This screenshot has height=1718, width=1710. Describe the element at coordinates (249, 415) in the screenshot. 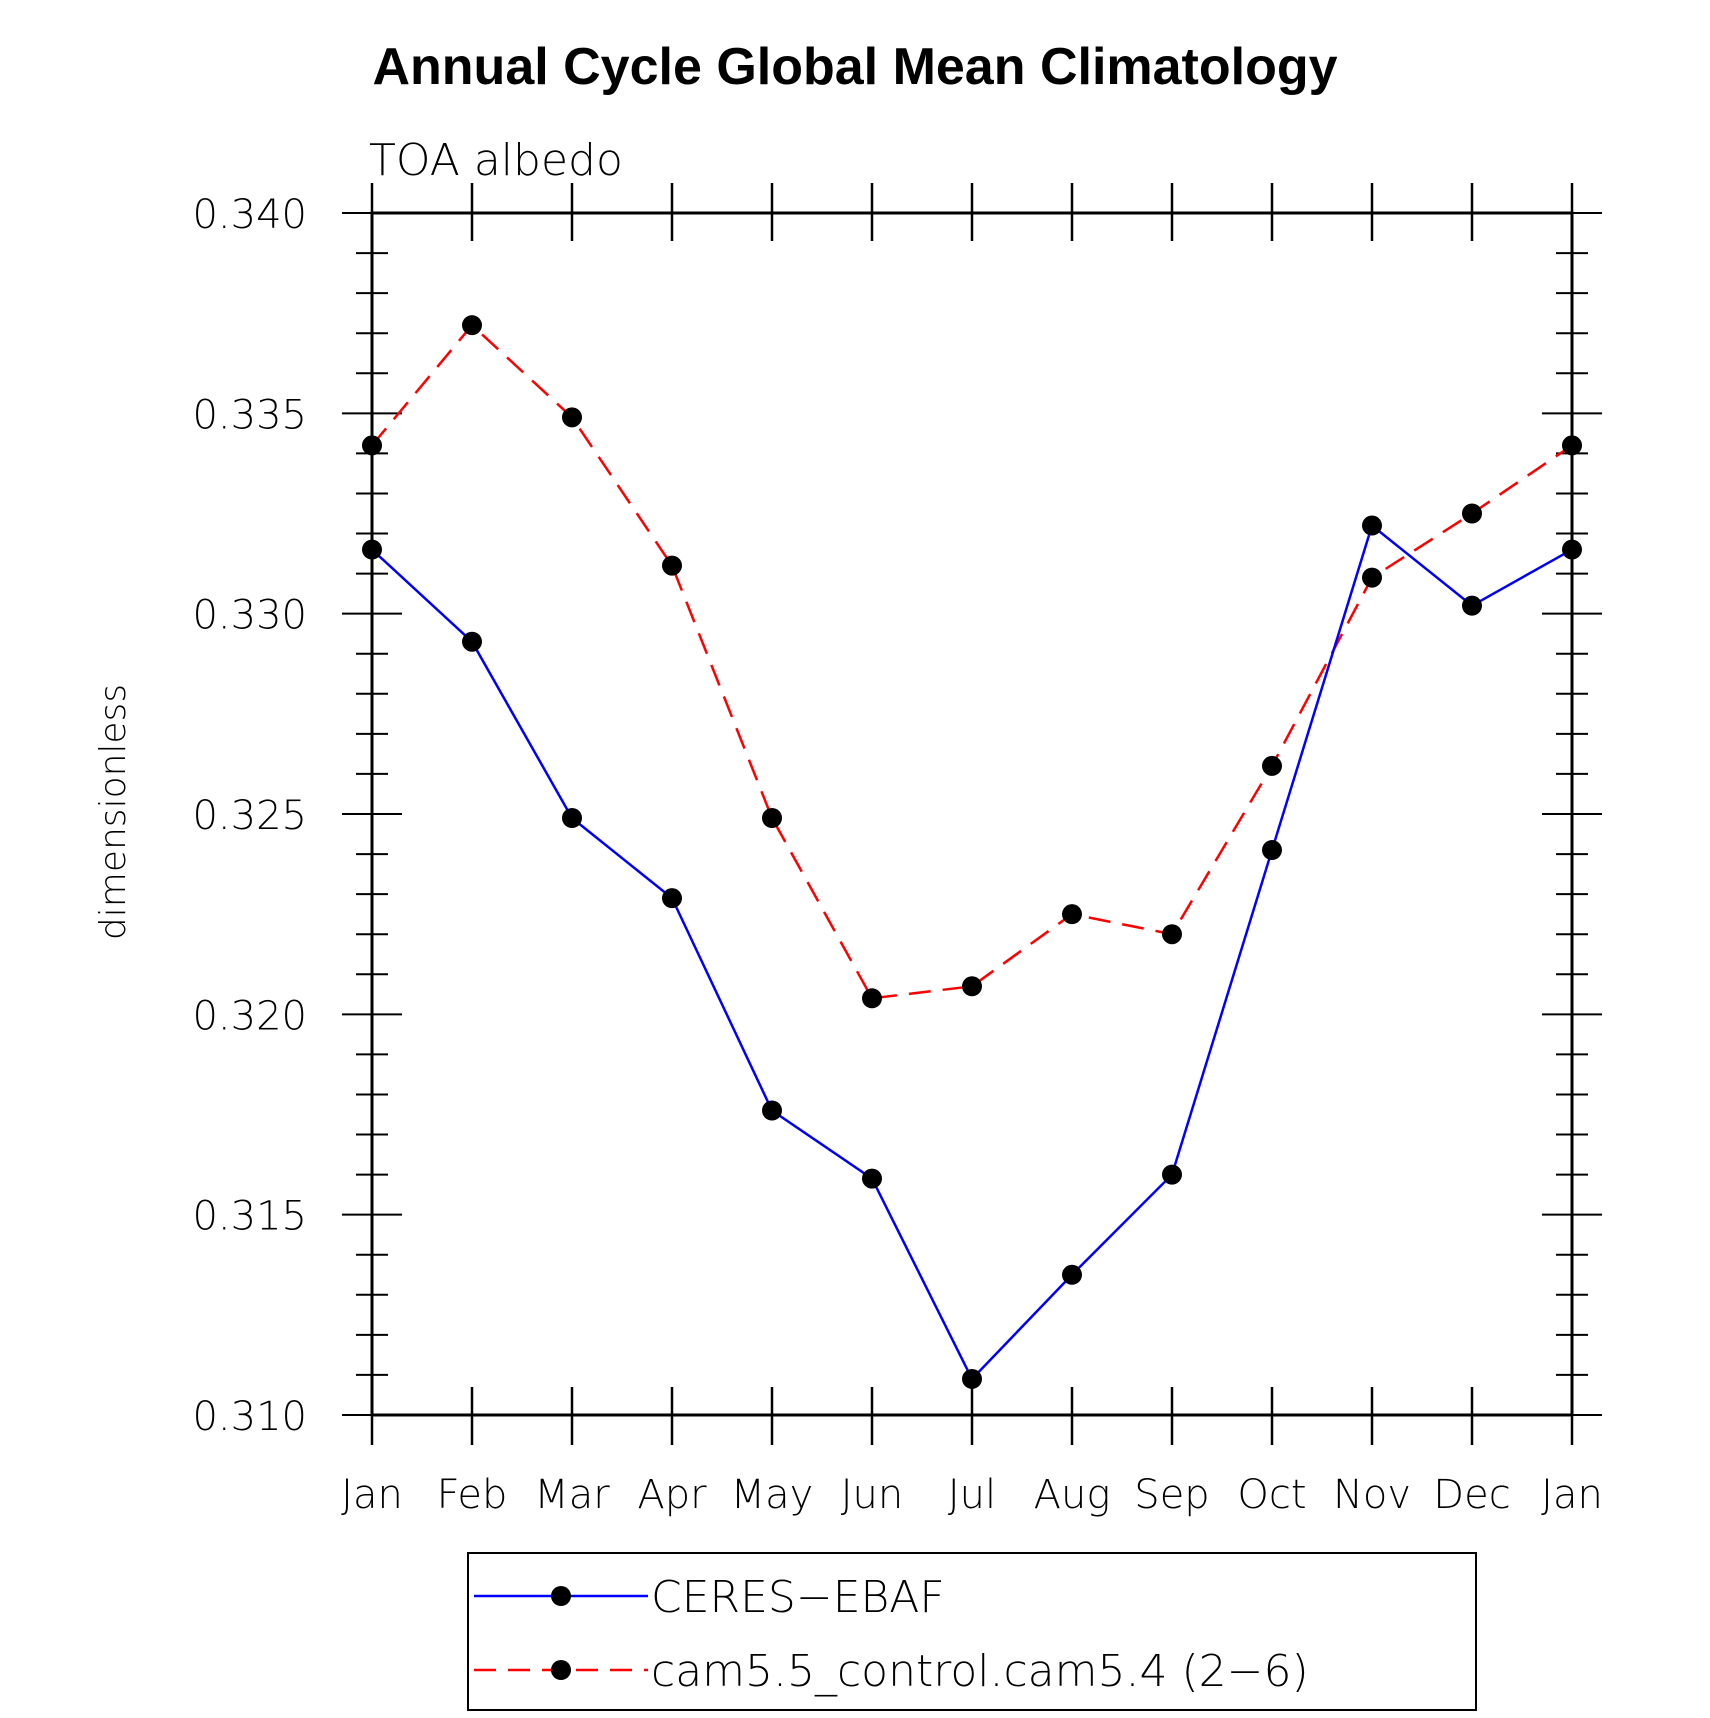

I see `y-tick-label: 0.335` at that location.